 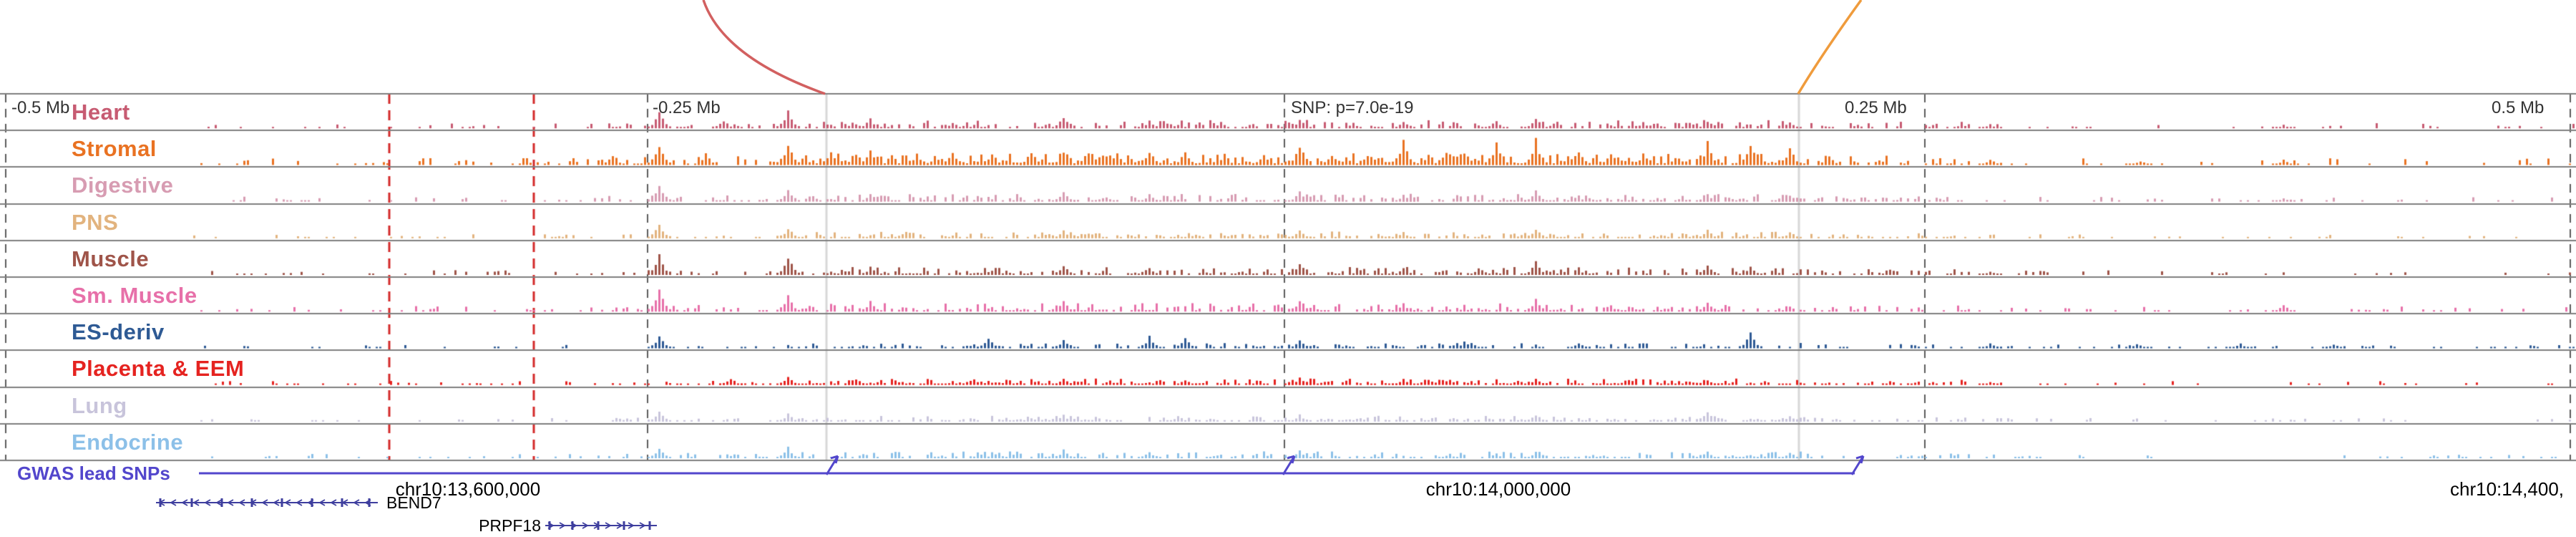 What do you see at coordinates (2507, 489) in the screenshot?
I see `genomic-coordinate-label: chr10:14,400,` at bounding box center [2507, 489].